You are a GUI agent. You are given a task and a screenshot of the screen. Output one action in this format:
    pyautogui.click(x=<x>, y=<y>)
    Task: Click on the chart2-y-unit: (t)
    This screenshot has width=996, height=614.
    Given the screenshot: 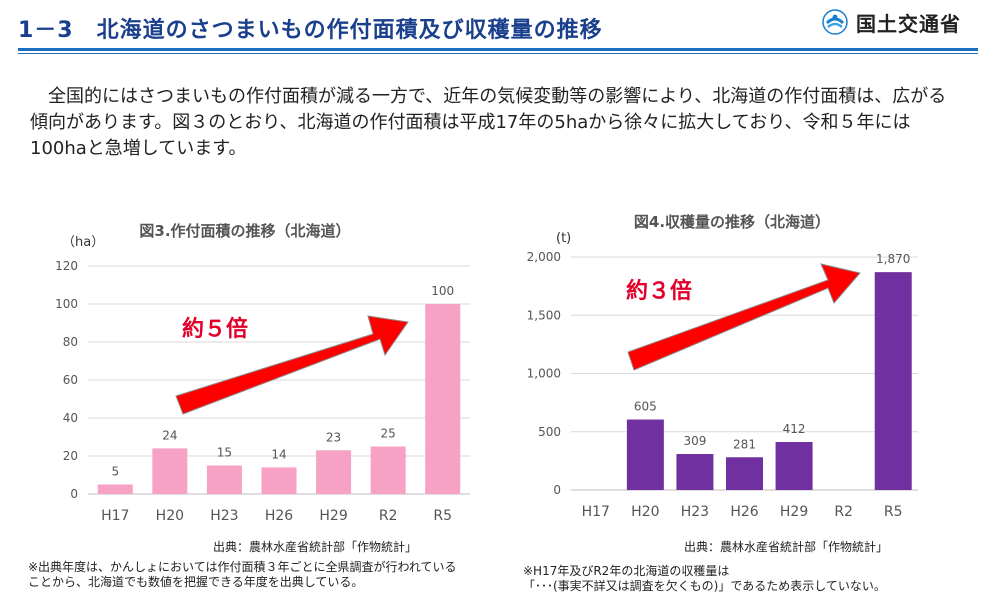 What is the action you would take?
    pyautogui.click(x=563, y=238)
    